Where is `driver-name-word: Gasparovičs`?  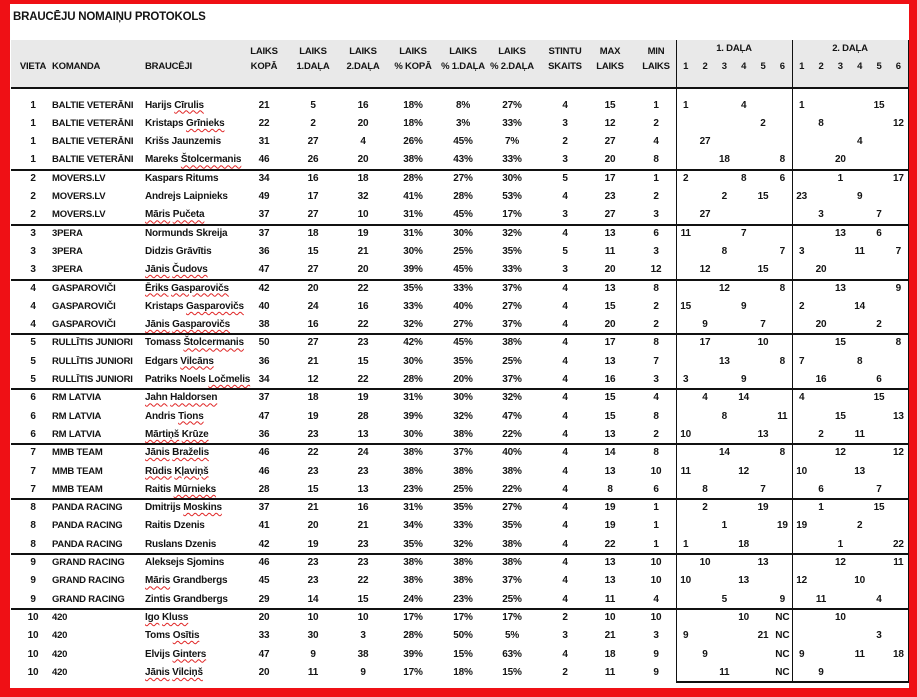
driver-name-word: Gasparovičs is located at coordinates (200, 288).